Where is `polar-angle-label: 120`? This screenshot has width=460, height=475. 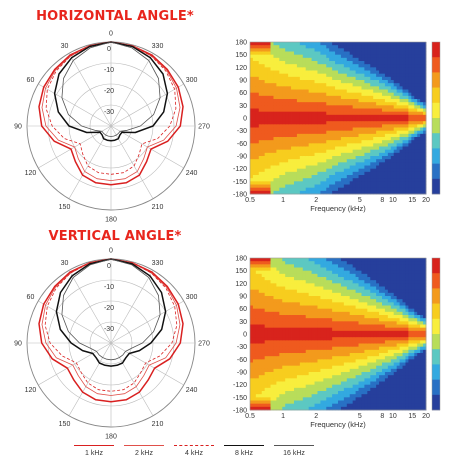
polar-angle-label: 120 is located at coordinates (31, 173).